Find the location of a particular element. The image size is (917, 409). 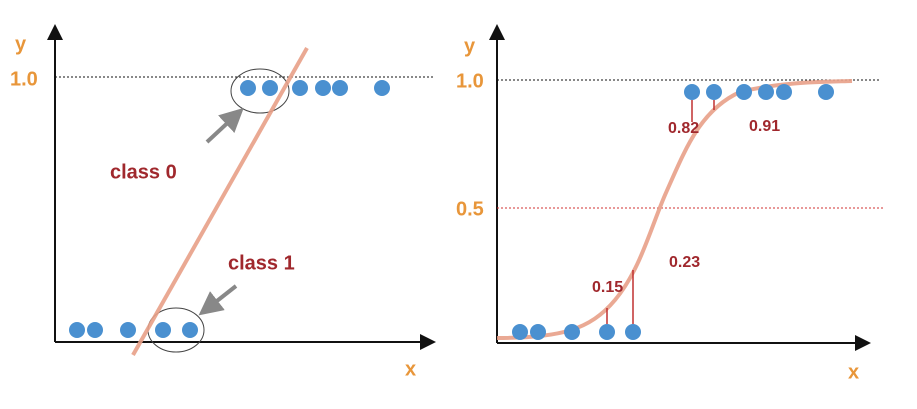

probability-label: 0.82 is located at coordinates (683, 128).